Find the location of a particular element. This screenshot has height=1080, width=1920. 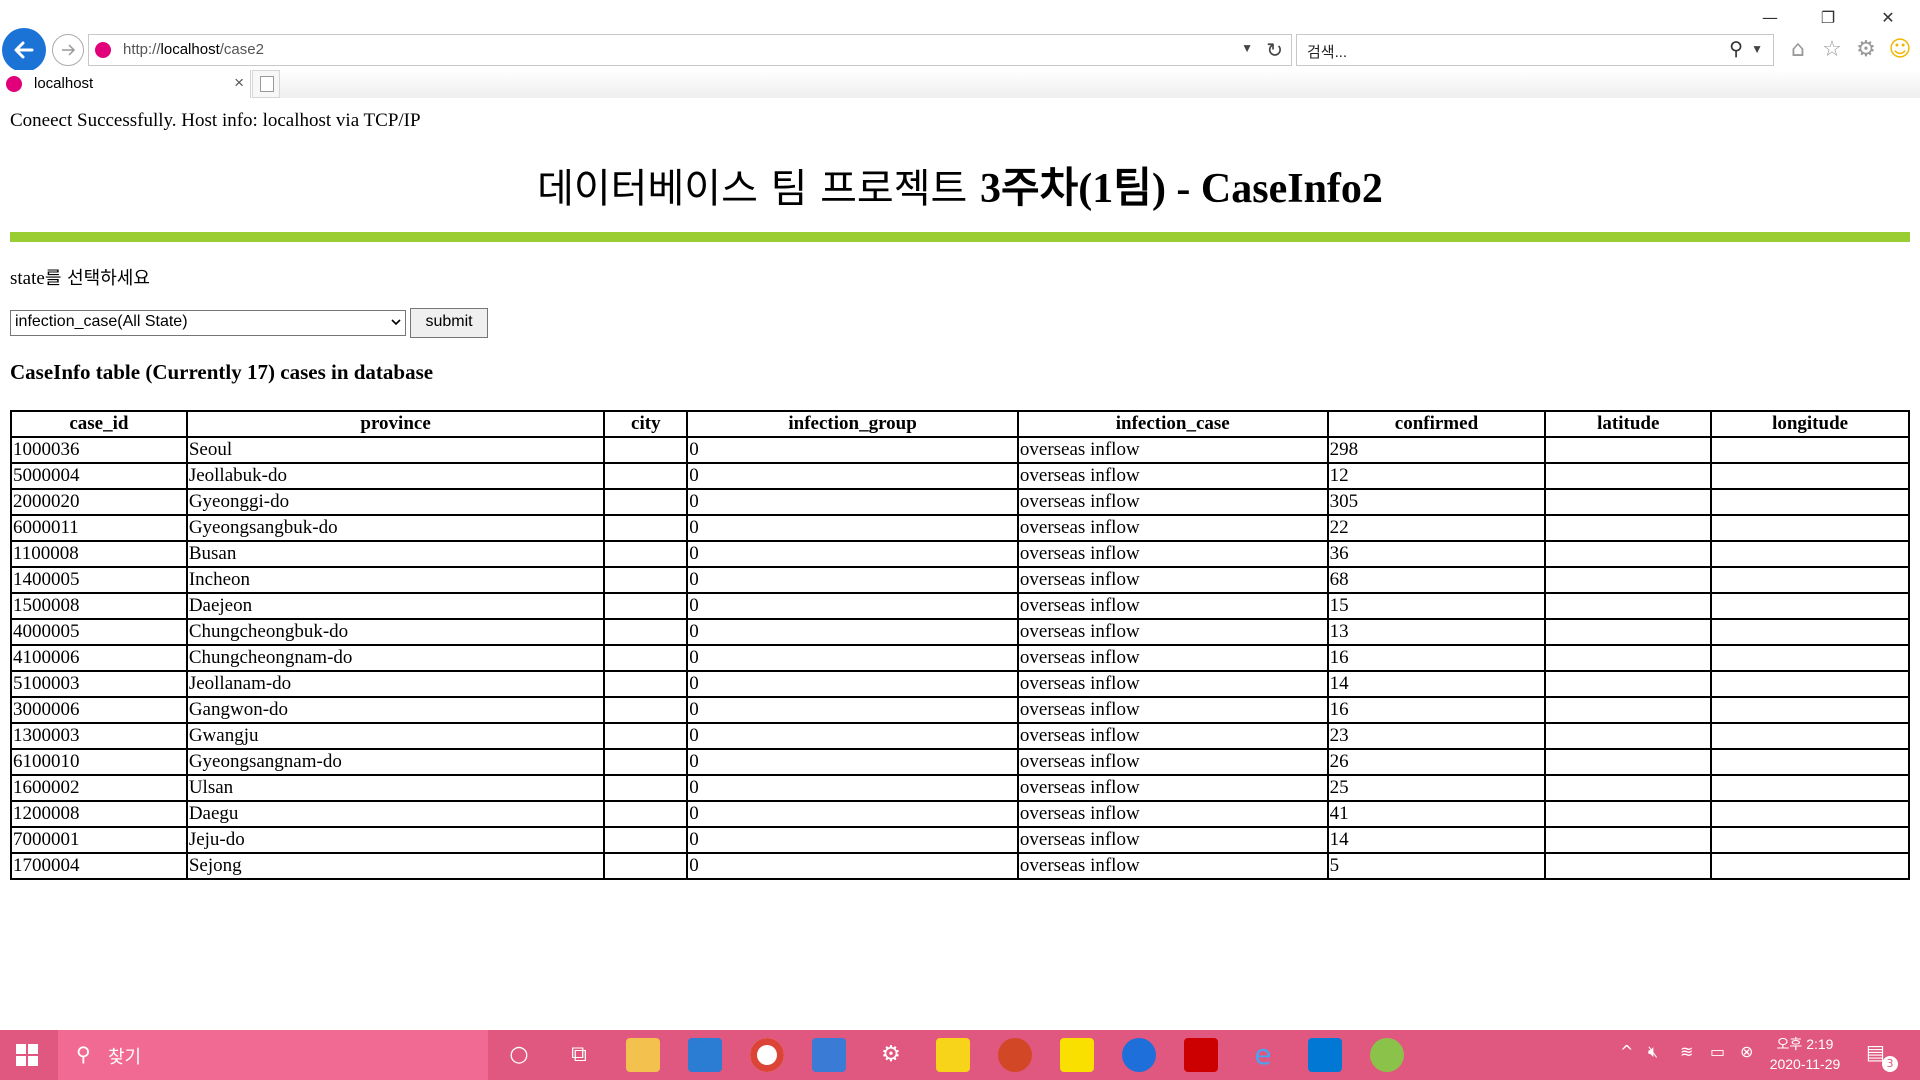

favorites-star-icon: ☆ is located at coordinates (1832, 49).